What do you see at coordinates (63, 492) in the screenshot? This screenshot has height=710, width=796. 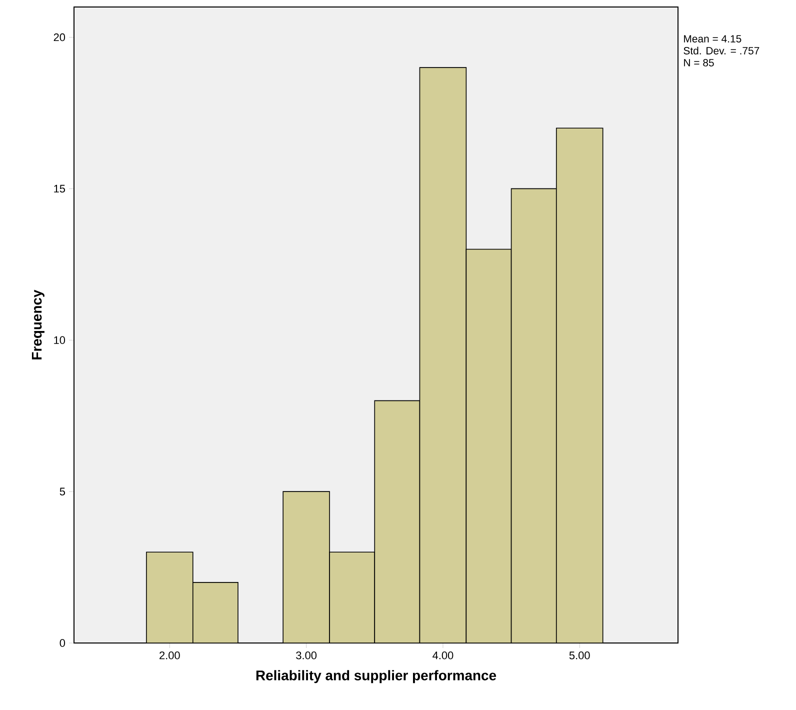 I see `y-tick-label: 5` at bounding box center [63, 492].